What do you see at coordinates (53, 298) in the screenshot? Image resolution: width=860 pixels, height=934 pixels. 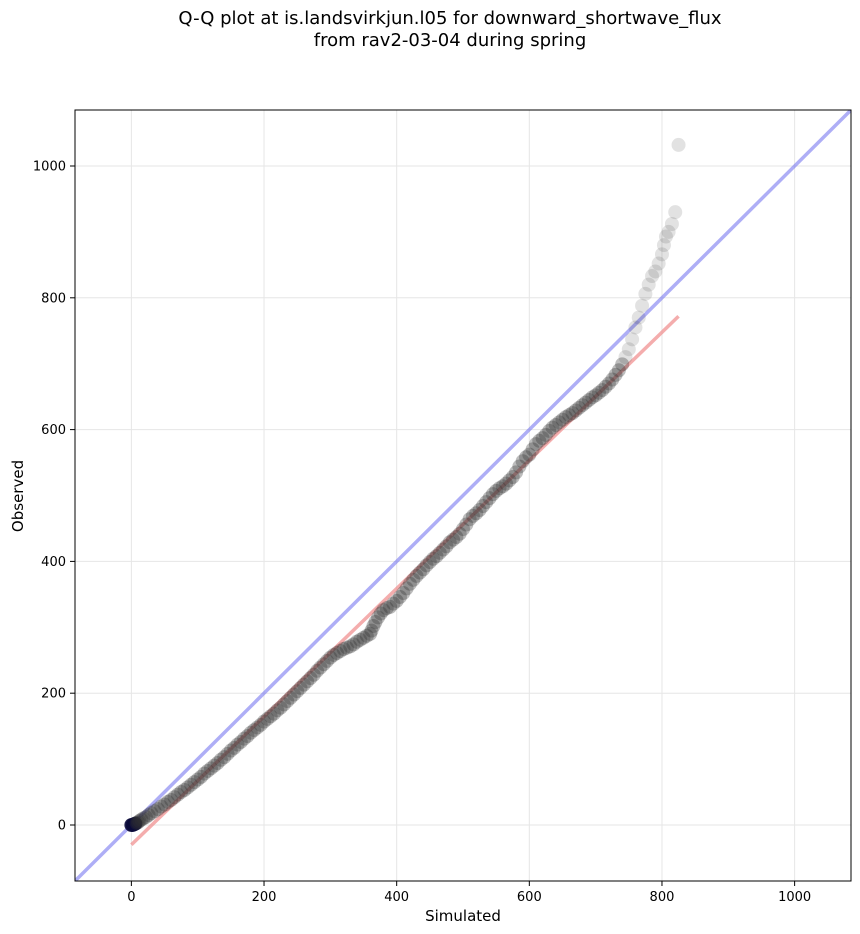 I see `y-tick-label: 800` at bounding box center [53, 298].